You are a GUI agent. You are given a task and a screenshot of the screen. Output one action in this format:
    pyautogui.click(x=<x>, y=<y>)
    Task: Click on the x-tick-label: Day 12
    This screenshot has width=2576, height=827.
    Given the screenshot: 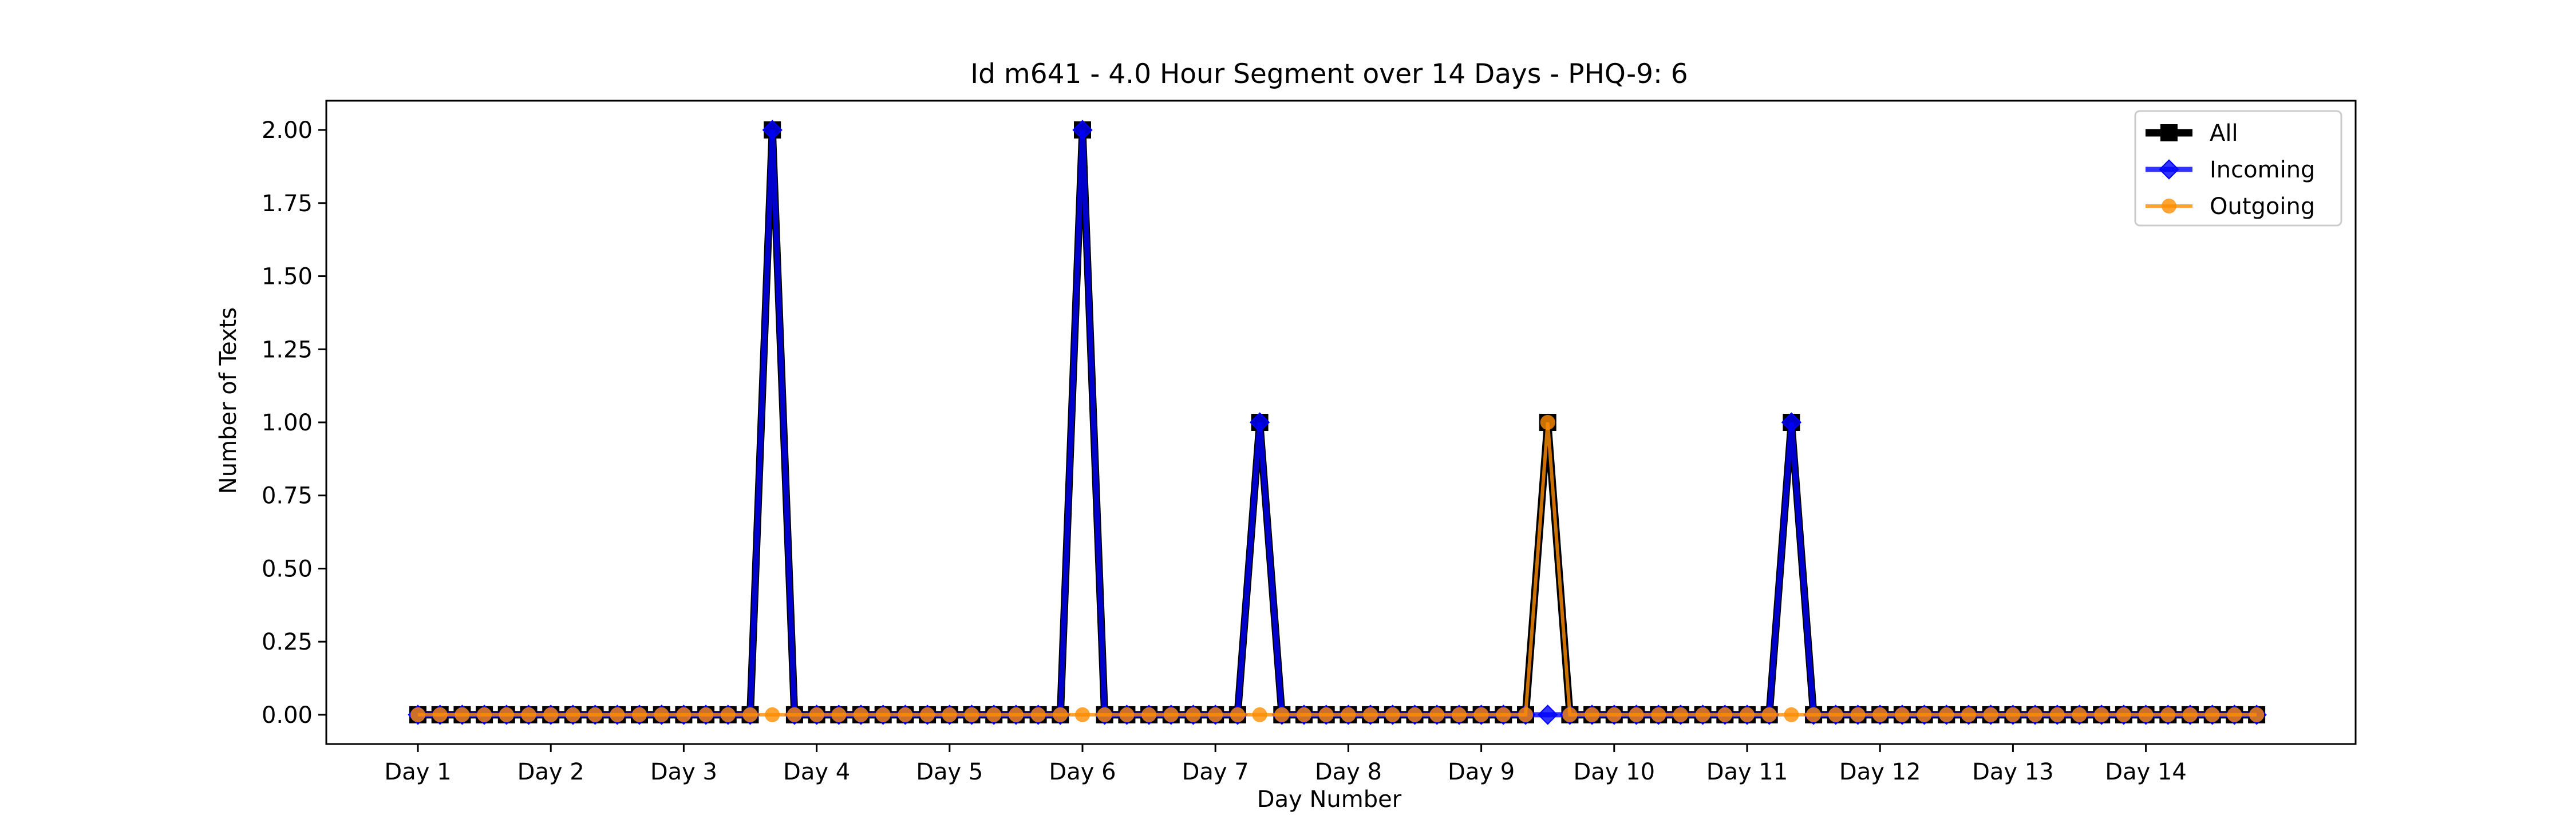 What is the action you would take?
    pyautogui.click(x=1880, y=772)
    